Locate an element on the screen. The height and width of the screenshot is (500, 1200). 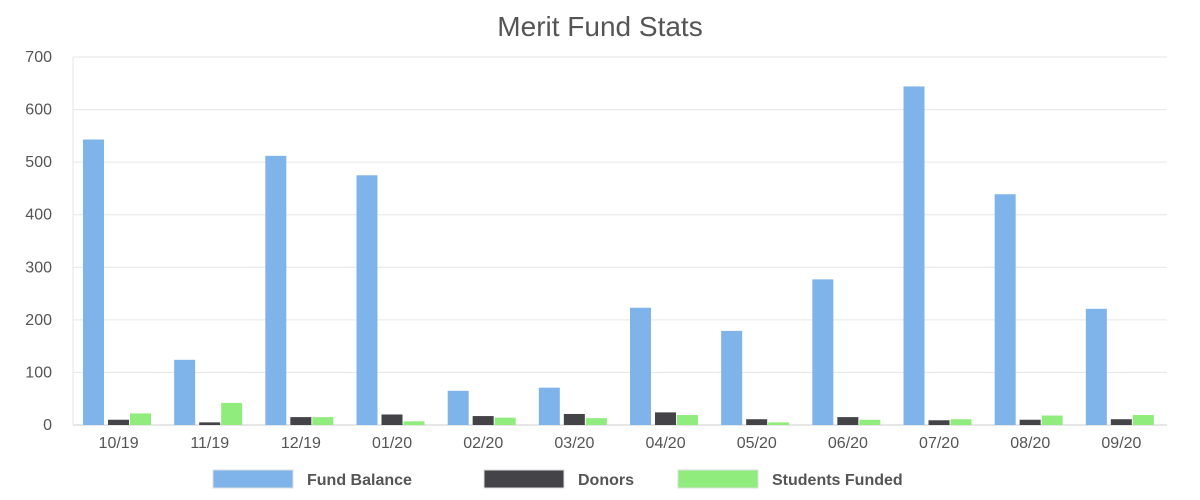
y-tick-label: 0 is located at coordinates (47, 425).